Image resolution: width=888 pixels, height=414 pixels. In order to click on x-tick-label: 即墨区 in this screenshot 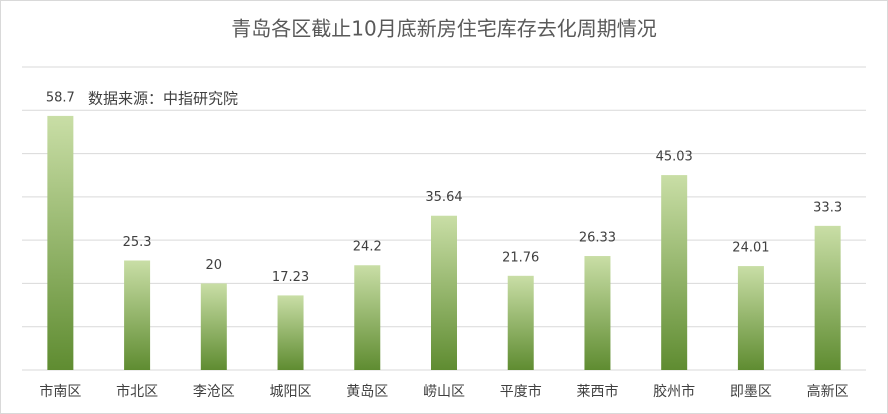, I will do `click(751, 392)`.